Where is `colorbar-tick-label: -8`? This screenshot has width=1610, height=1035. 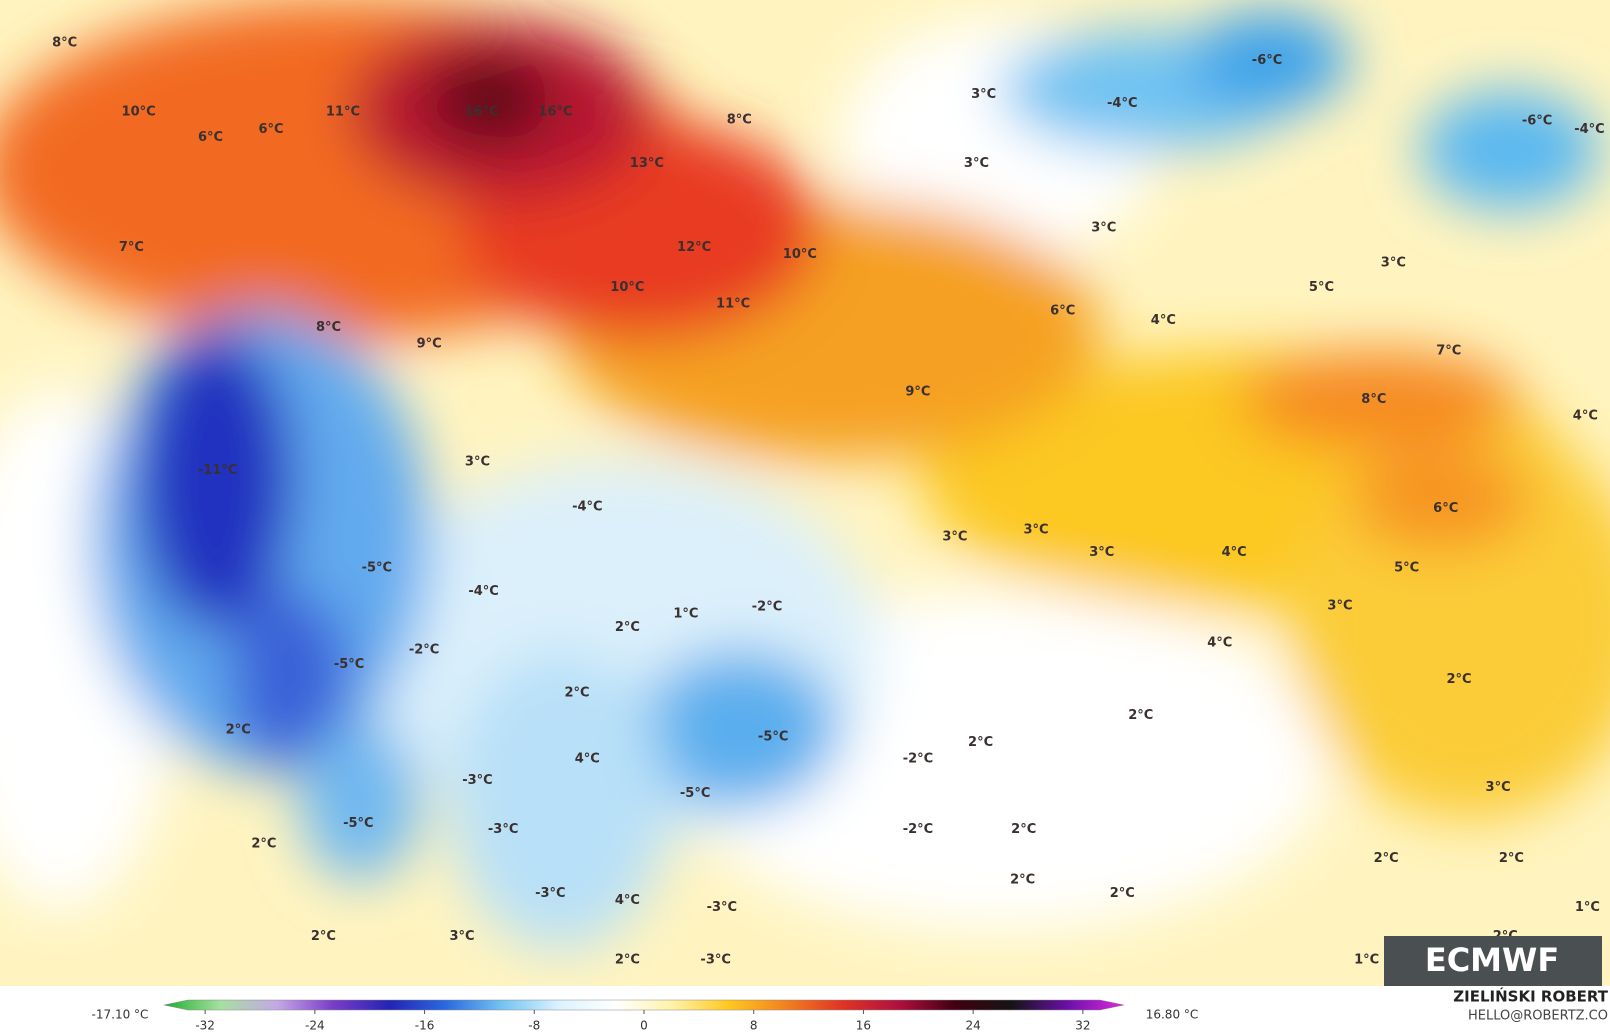 colorbar-tick-label: -8 is located at coordinates (534, 1026).